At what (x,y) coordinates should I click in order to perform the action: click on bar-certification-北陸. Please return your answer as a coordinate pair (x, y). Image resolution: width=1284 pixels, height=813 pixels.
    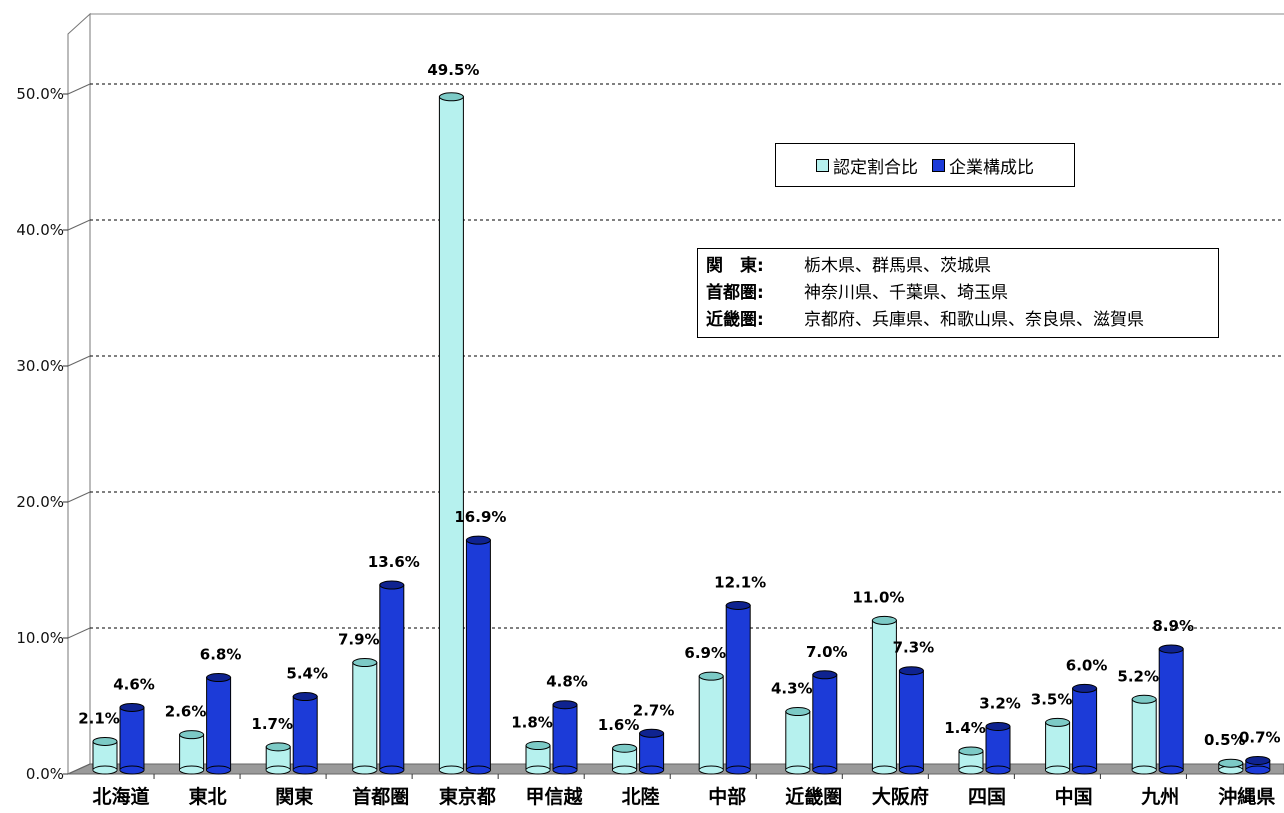
    Looking at the image, I should click on (625, 759).